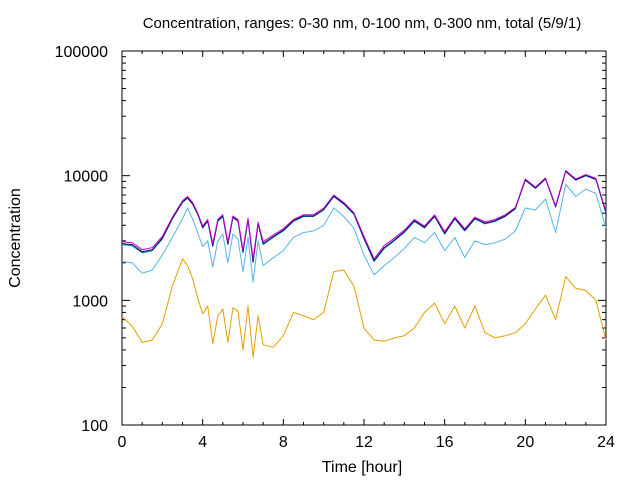  What do you see at coordinates (445, 442) in the screenshot?
I see `x-tick-label: 16` at bounding box center [445, 442].